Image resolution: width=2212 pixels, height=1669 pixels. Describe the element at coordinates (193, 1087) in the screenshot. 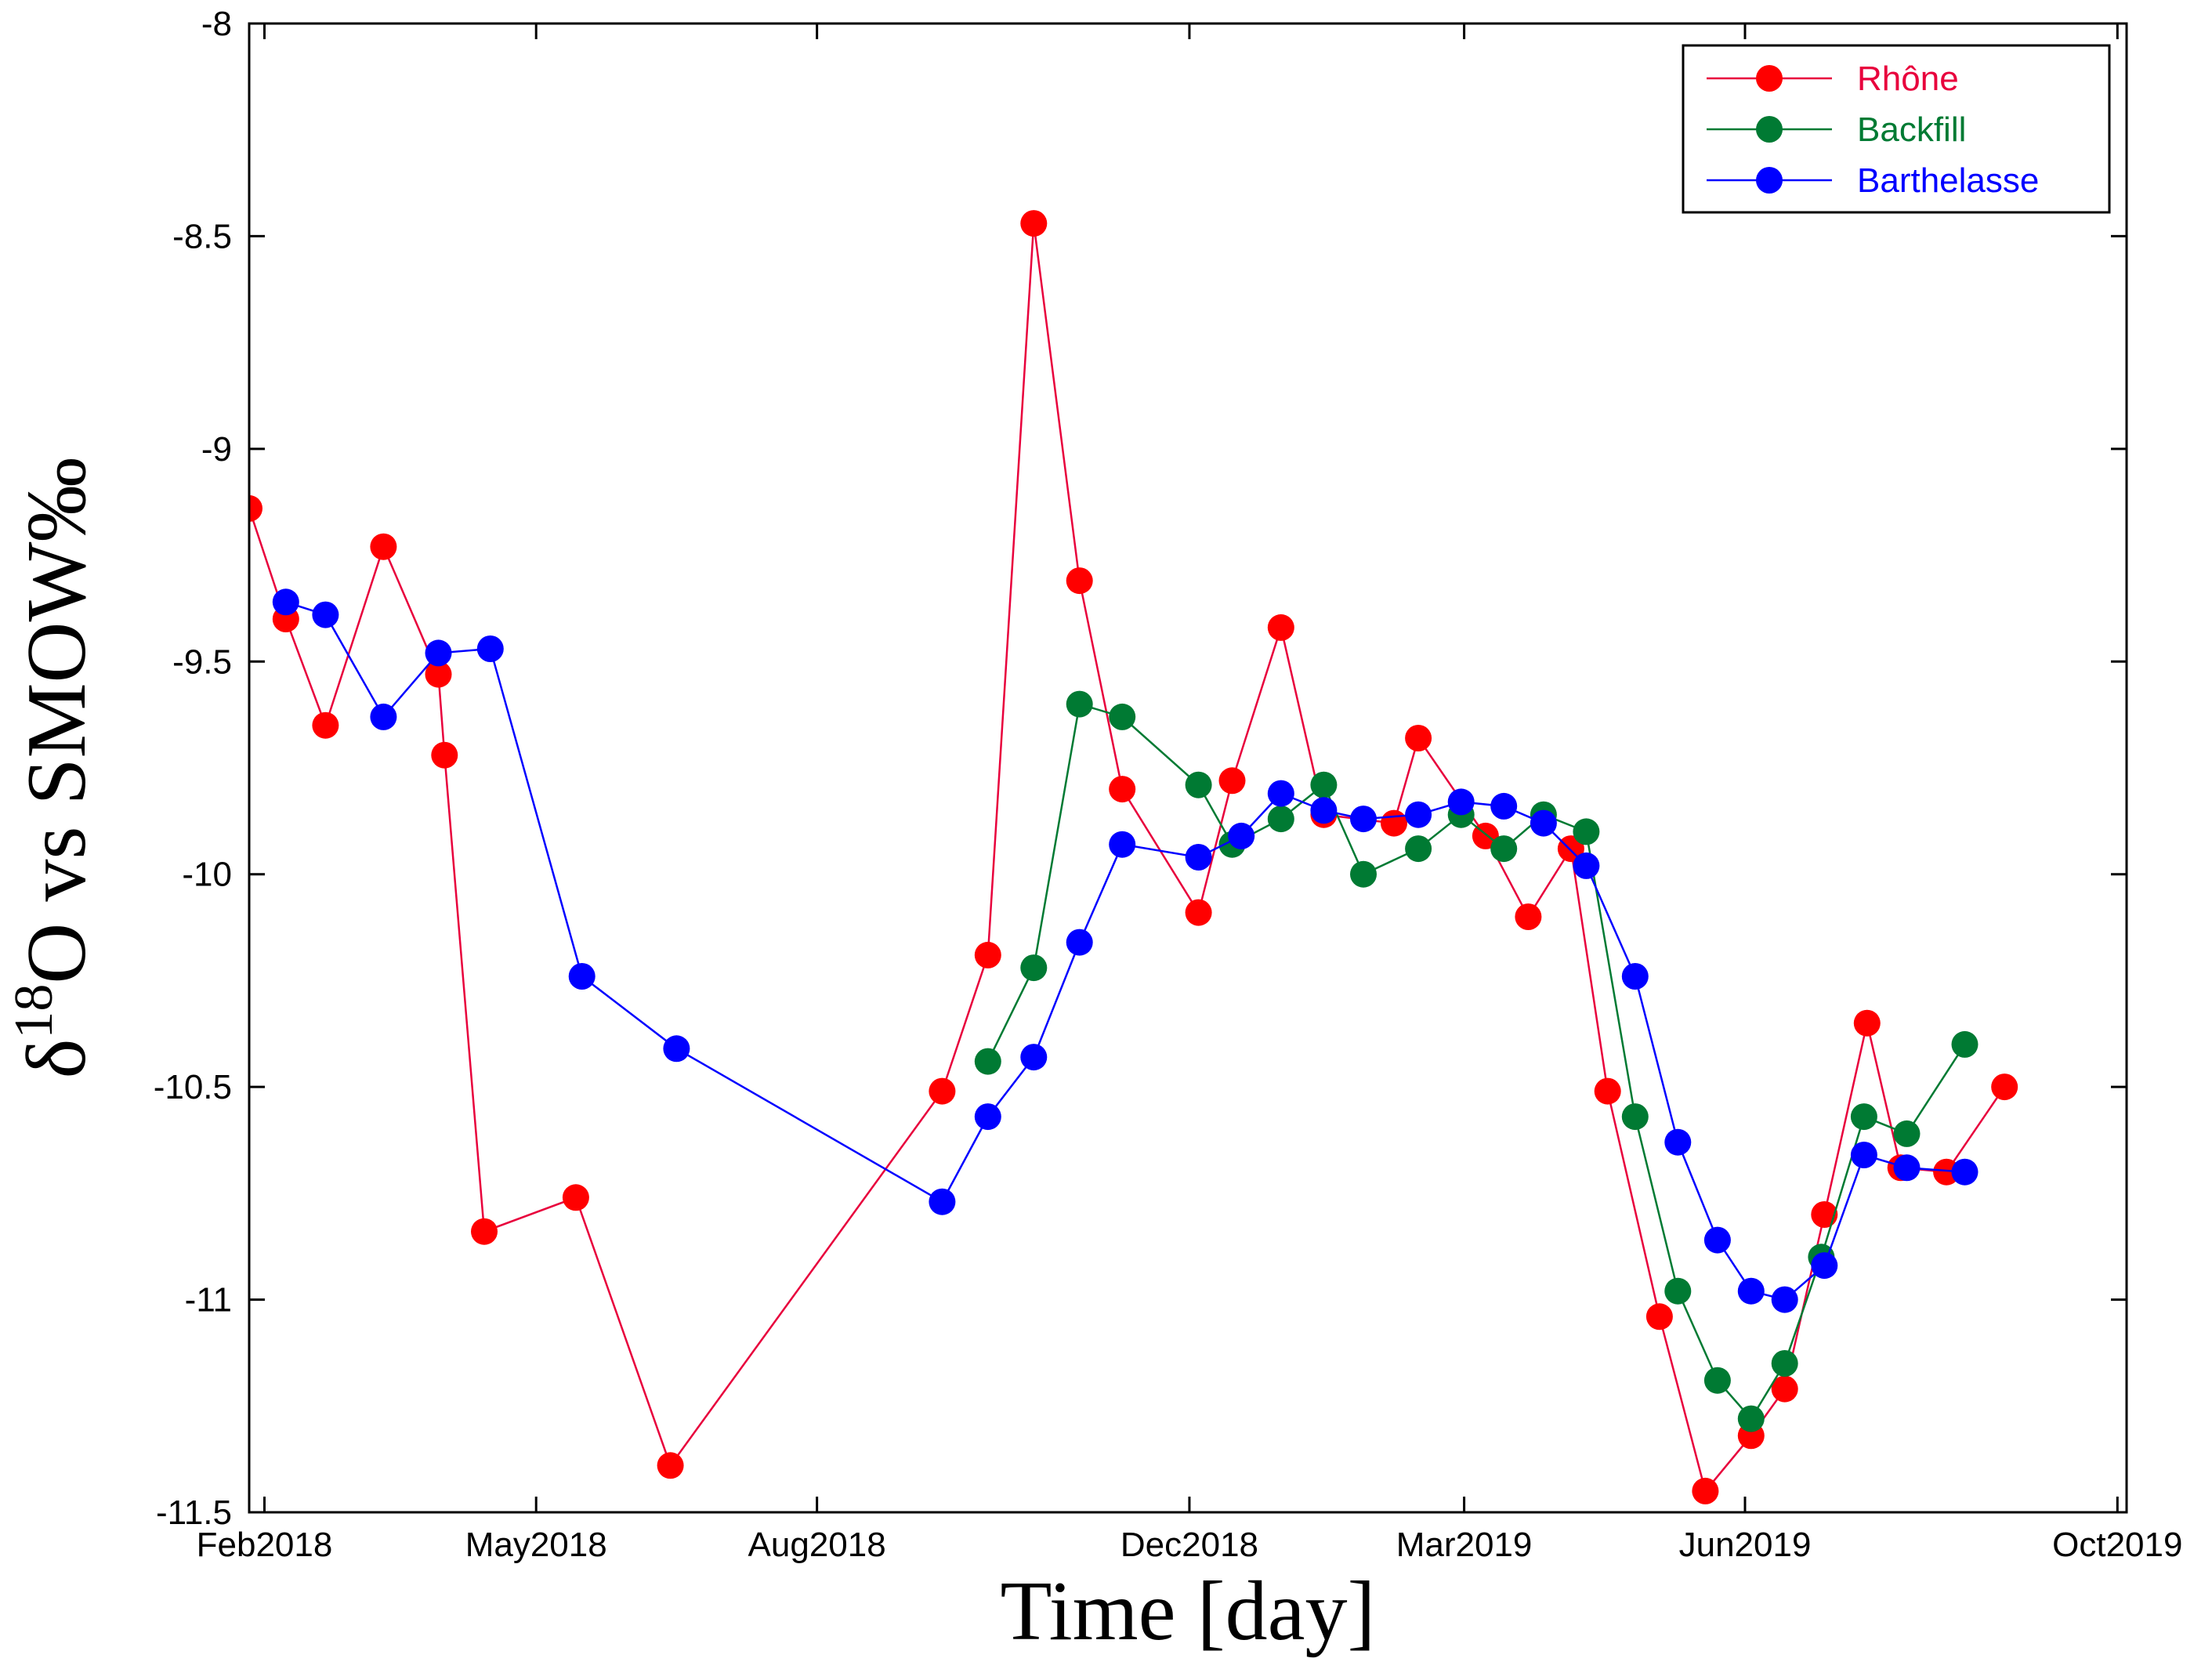

I see `y-tick-label: -10.5` at that location.